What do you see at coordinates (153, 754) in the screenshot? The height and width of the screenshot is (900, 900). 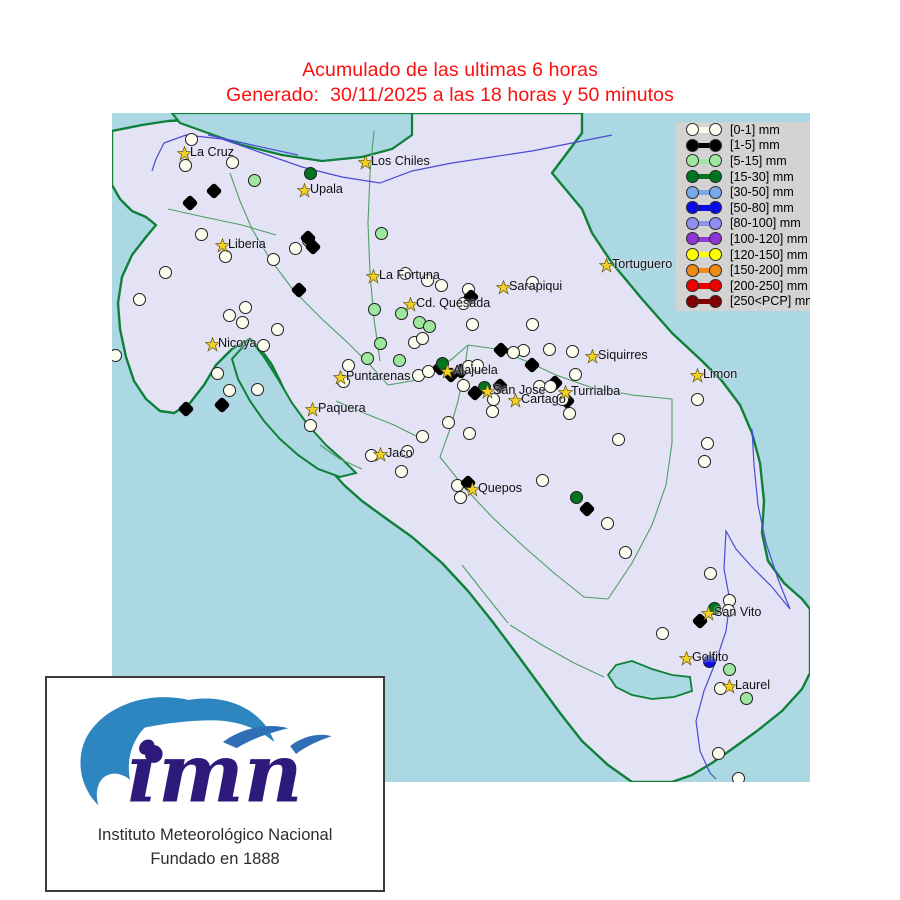 I see `imn-dot-icon` at bounding box center [153, 754].